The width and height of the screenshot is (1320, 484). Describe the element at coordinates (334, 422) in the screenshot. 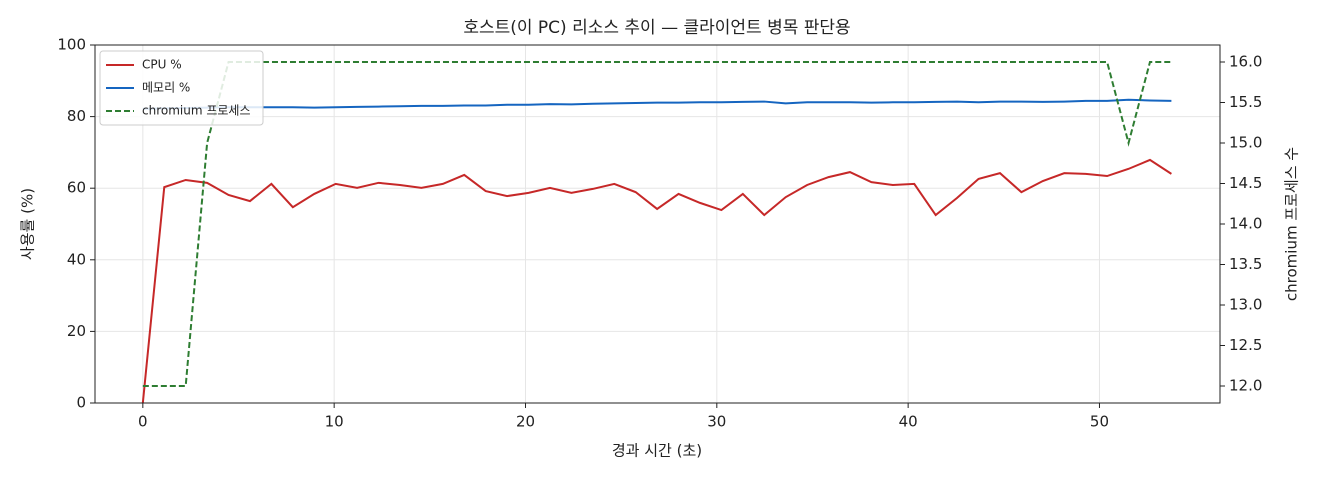

I see `x-tick-label: 10` at that location.